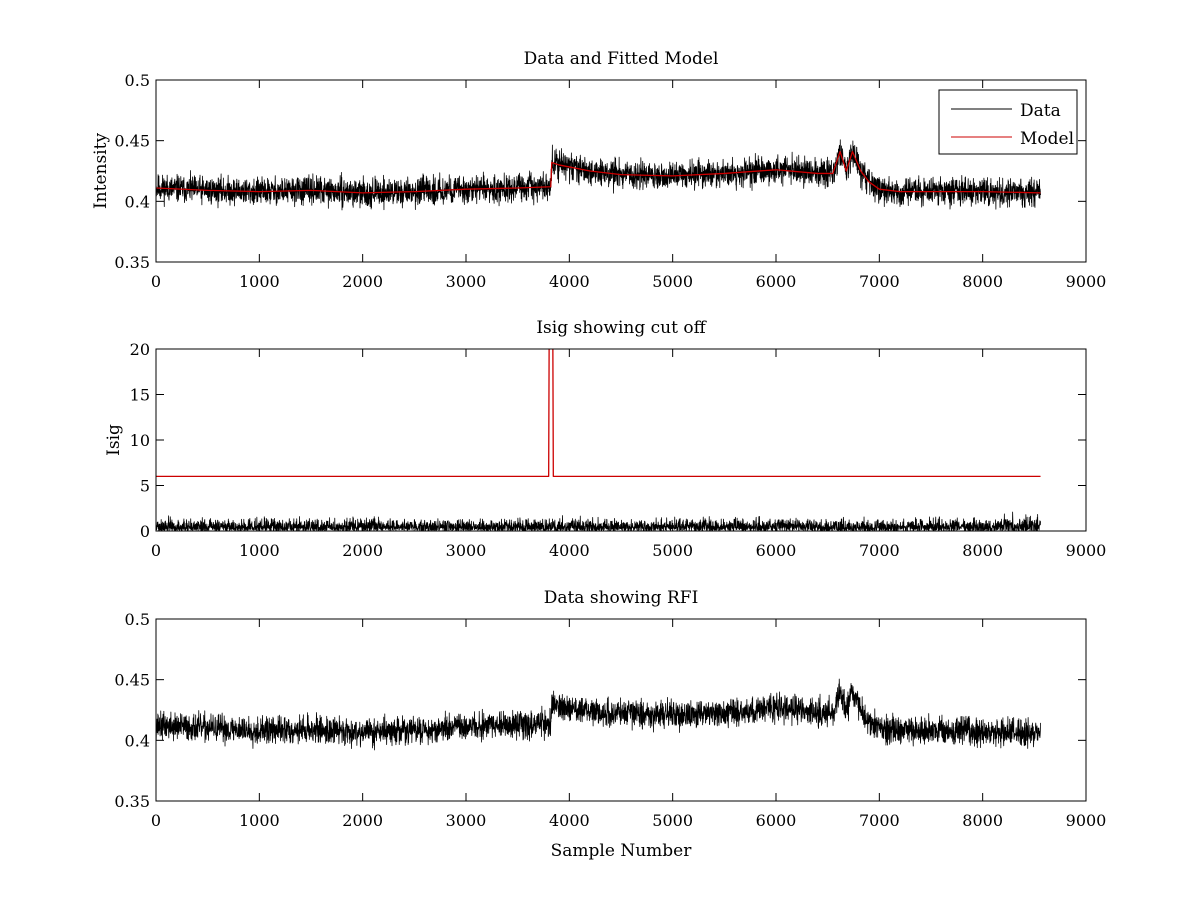 This screenshot has width=1200, height=900. Describe the element at coordinates (621, 328) in the screenshot. I see `panel-title: Isig showing cut off` at that location.